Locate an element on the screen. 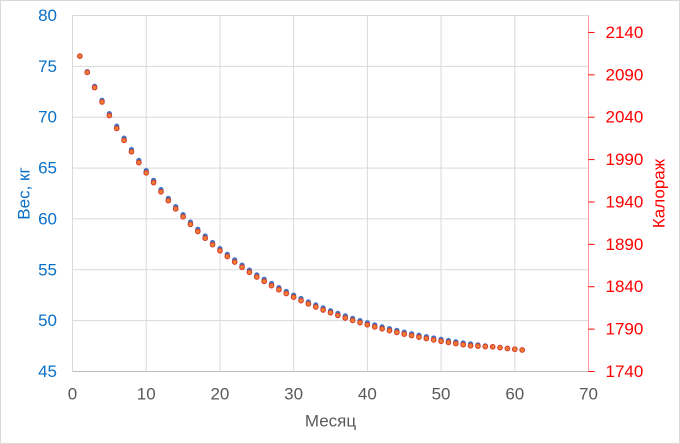 This screenshot has width=680, height=444. svg-text: 65 is located at coordinates (47, 168).